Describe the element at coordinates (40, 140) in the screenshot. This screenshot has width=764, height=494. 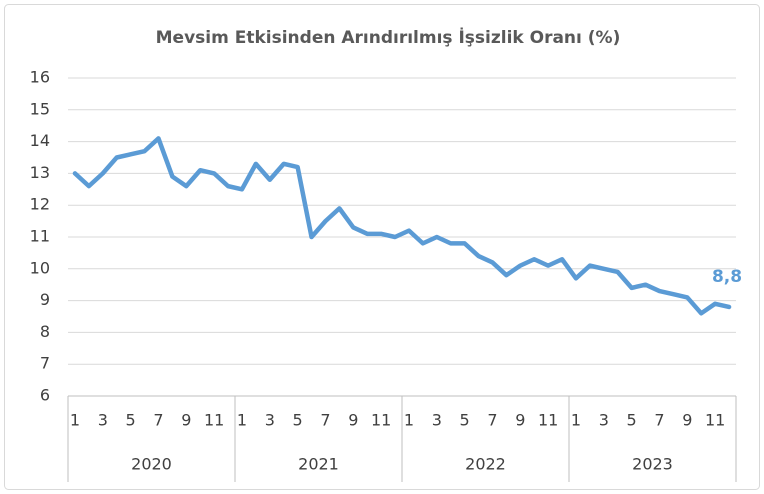
I see `y-tick-label: 14` at that location.